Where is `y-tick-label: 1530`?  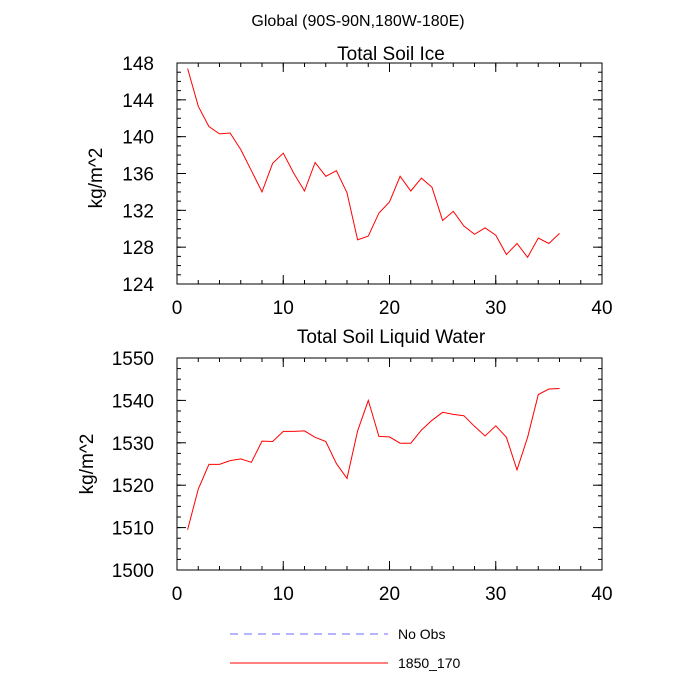
y-tick-label: 1530 is located at coordinates (133, 444).